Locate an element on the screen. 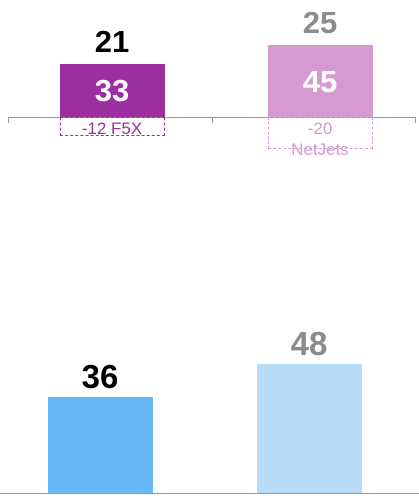  total-label: 25 is located at coordinates (320, 22).